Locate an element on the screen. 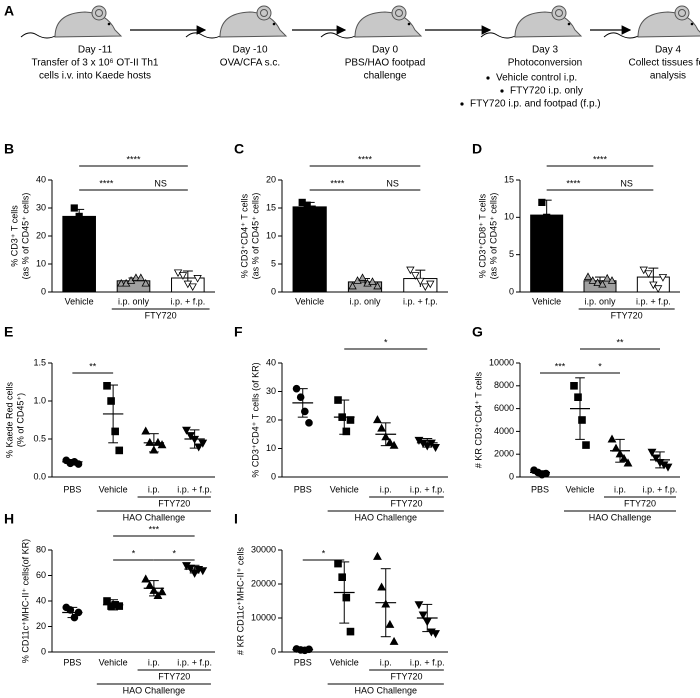 The width and height of the screenshot is (700, 698). y-tick-label: 80 is located at coordinates (41, 549).